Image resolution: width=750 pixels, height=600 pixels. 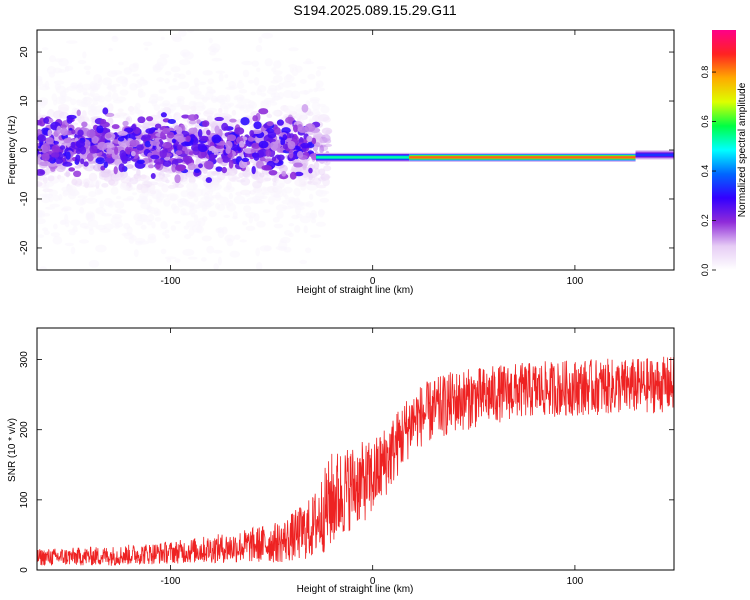 What do you see at coordinates (24, 52) in the screenshot?
I see `spectrogram-y-tick-label: 20` at bounding box center [24, 52].